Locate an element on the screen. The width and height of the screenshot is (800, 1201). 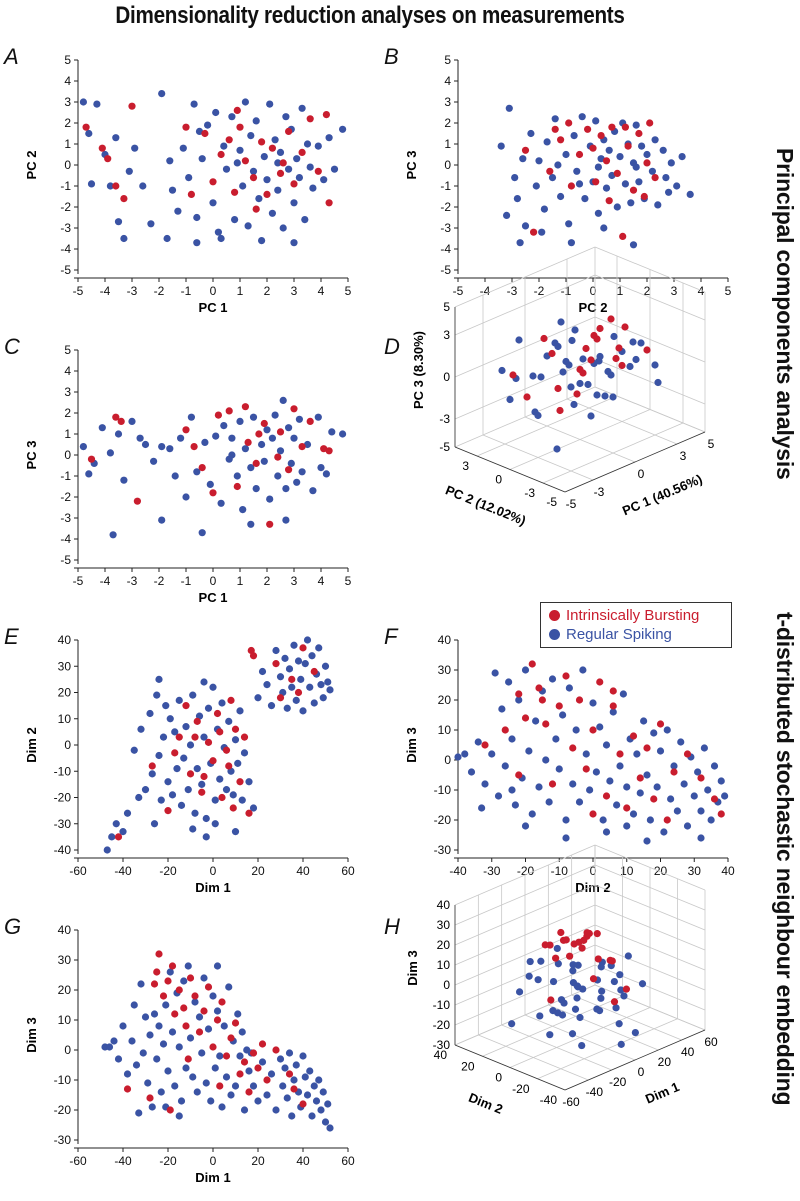
x-tick-label: 30 is located at coordinates (695, 871).